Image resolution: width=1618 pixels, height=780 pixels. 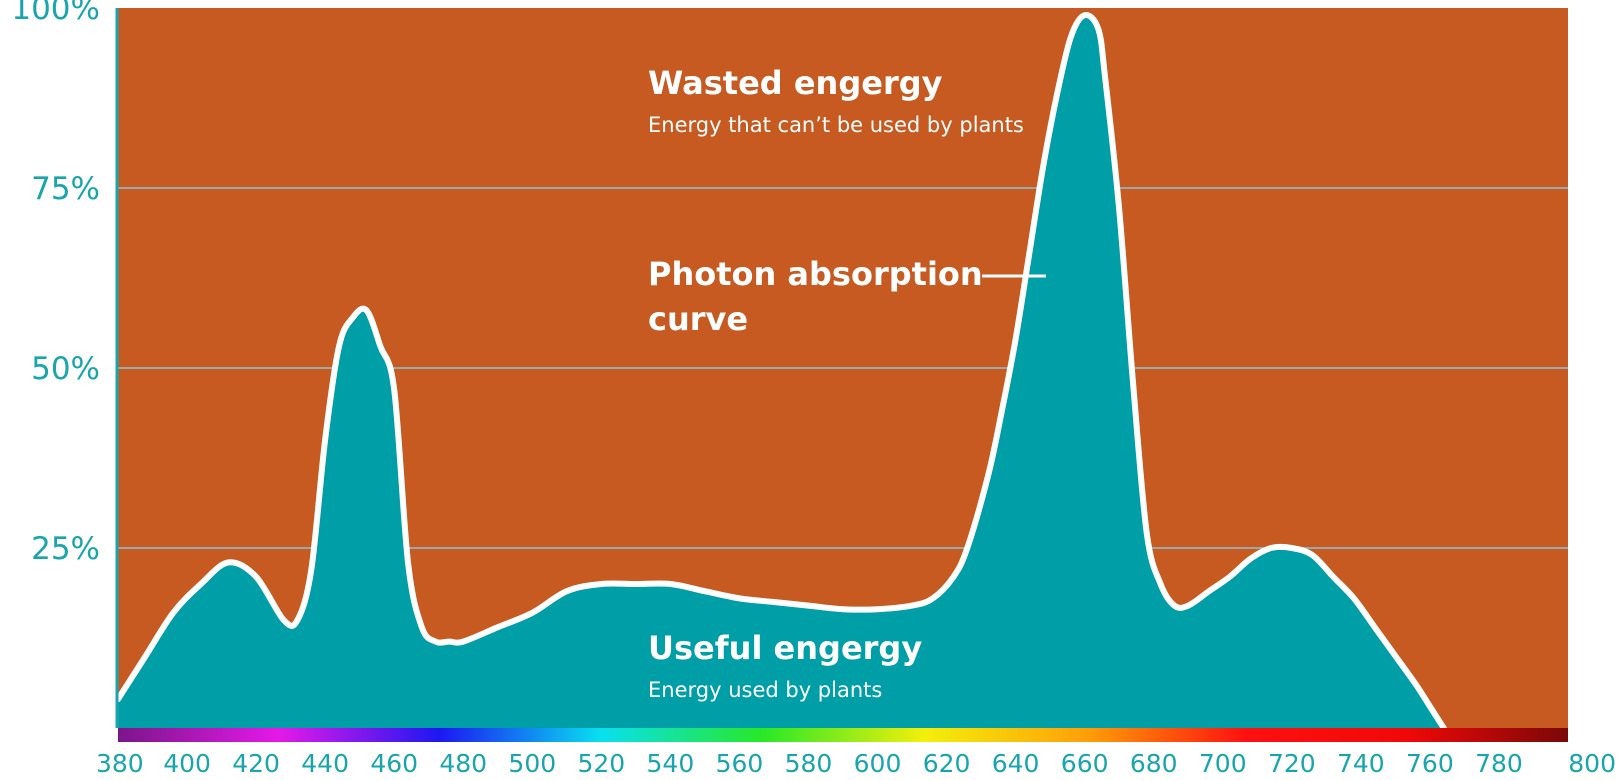 I want to click on x-tick-label: 400, so click(x=187, y=763).